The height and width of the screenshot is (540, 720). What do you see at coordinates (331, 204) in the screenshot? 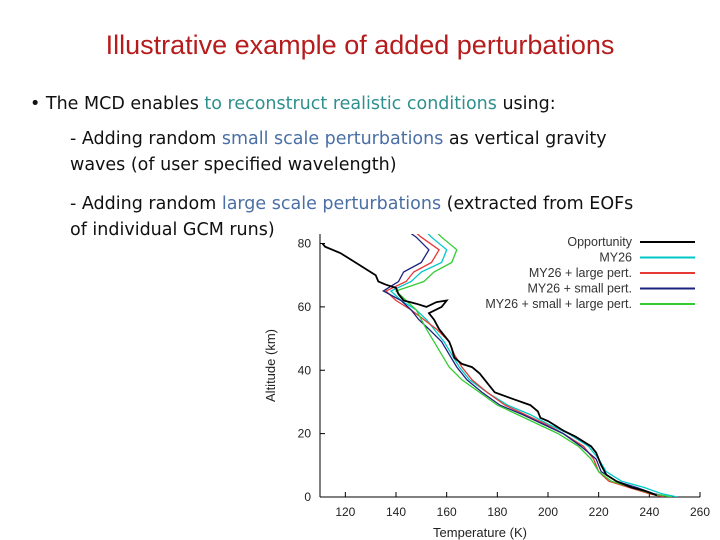
I see `item2-highlight: large scale perturbations` at bounding box center [331, 204].